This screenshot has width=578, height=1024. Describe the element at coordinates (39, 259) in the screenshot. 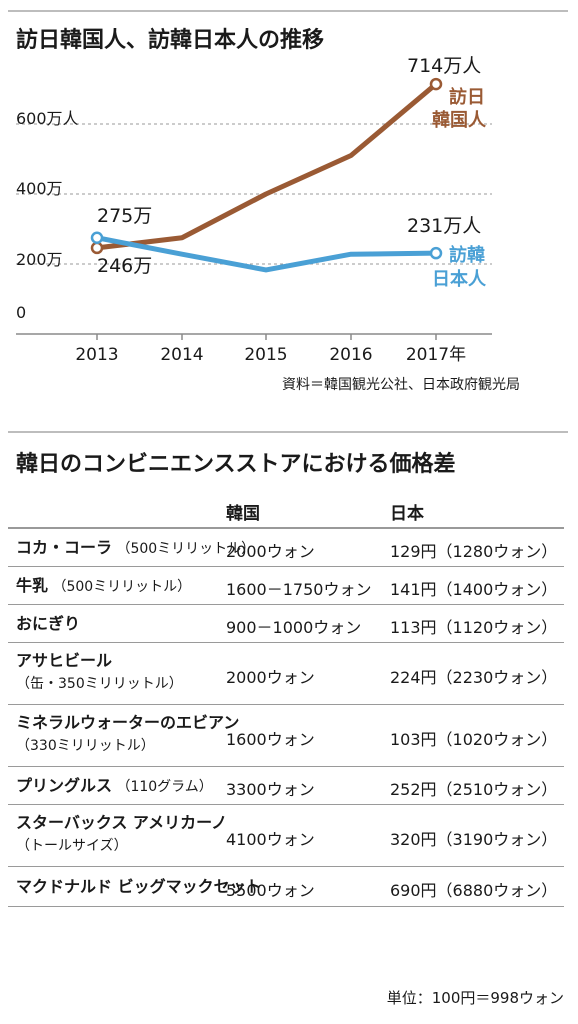

I see `y-tick-label: 200万` at that location.